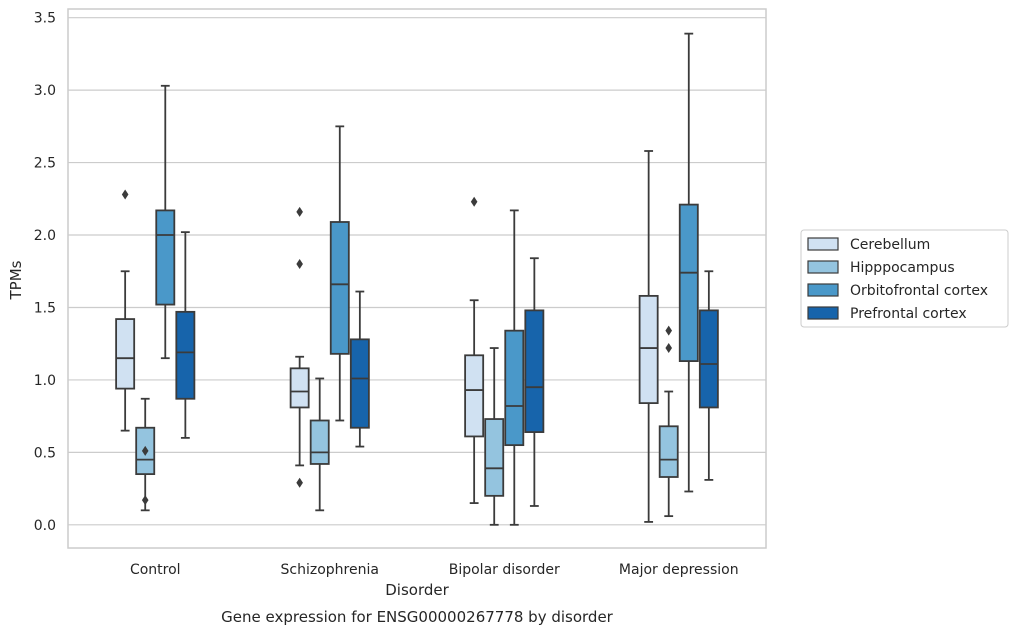  What do you see at coordinates (919, 291) in the screenshot?
I see `legend-label: Orbitofrontal cortex` at bounding box center [919, 291].